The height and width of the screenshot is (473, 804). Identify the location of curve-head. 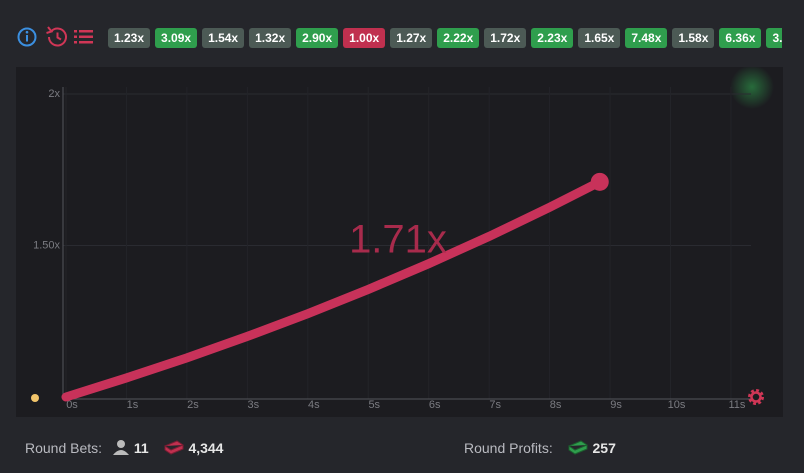
(599, 181).